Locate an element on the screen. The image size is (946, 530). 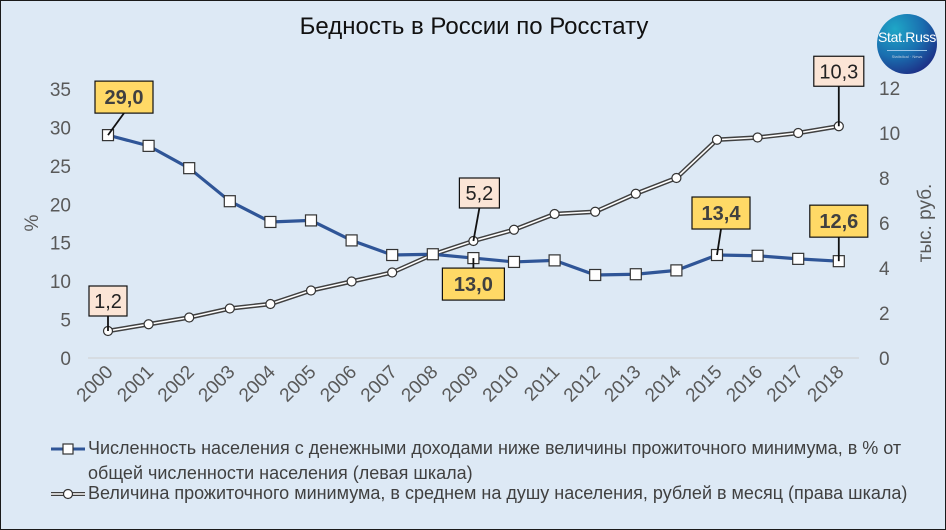
x-axis-tick: 2013 is located at coordinates (623, 384).